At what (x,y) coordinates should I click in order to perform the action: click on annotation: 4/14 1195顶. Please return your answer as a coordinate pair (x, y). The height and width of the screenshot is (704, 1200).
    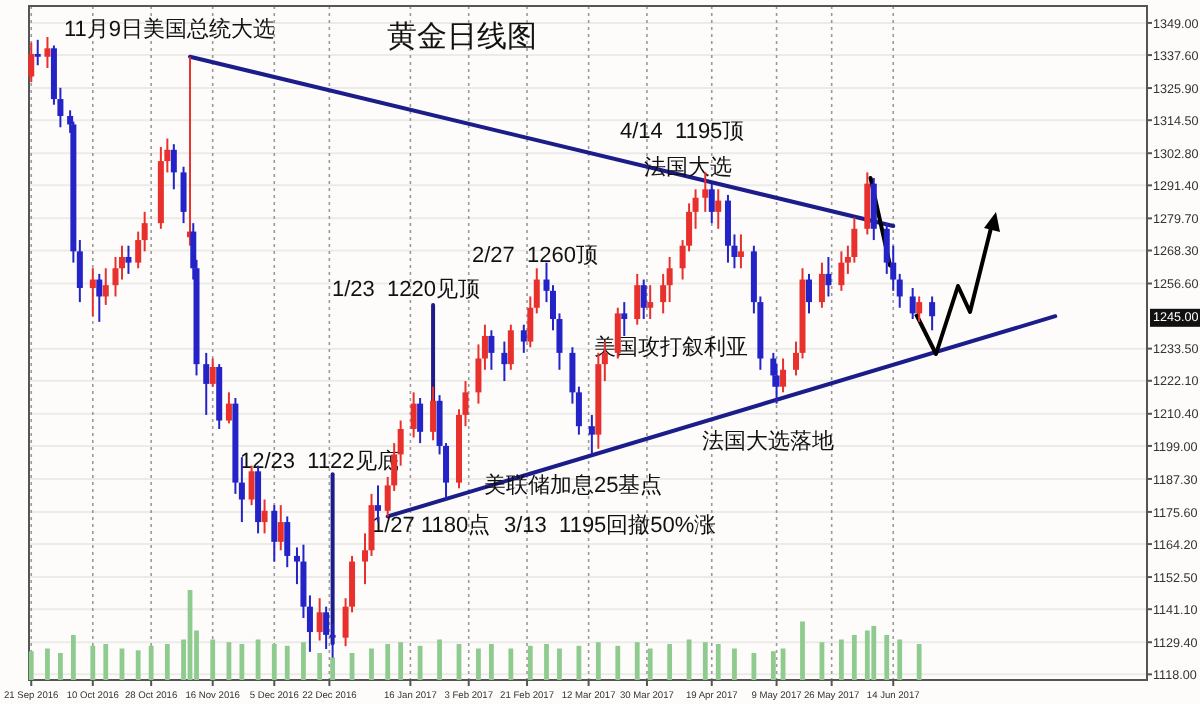
    Looking at the image, I should click on (682, 132).